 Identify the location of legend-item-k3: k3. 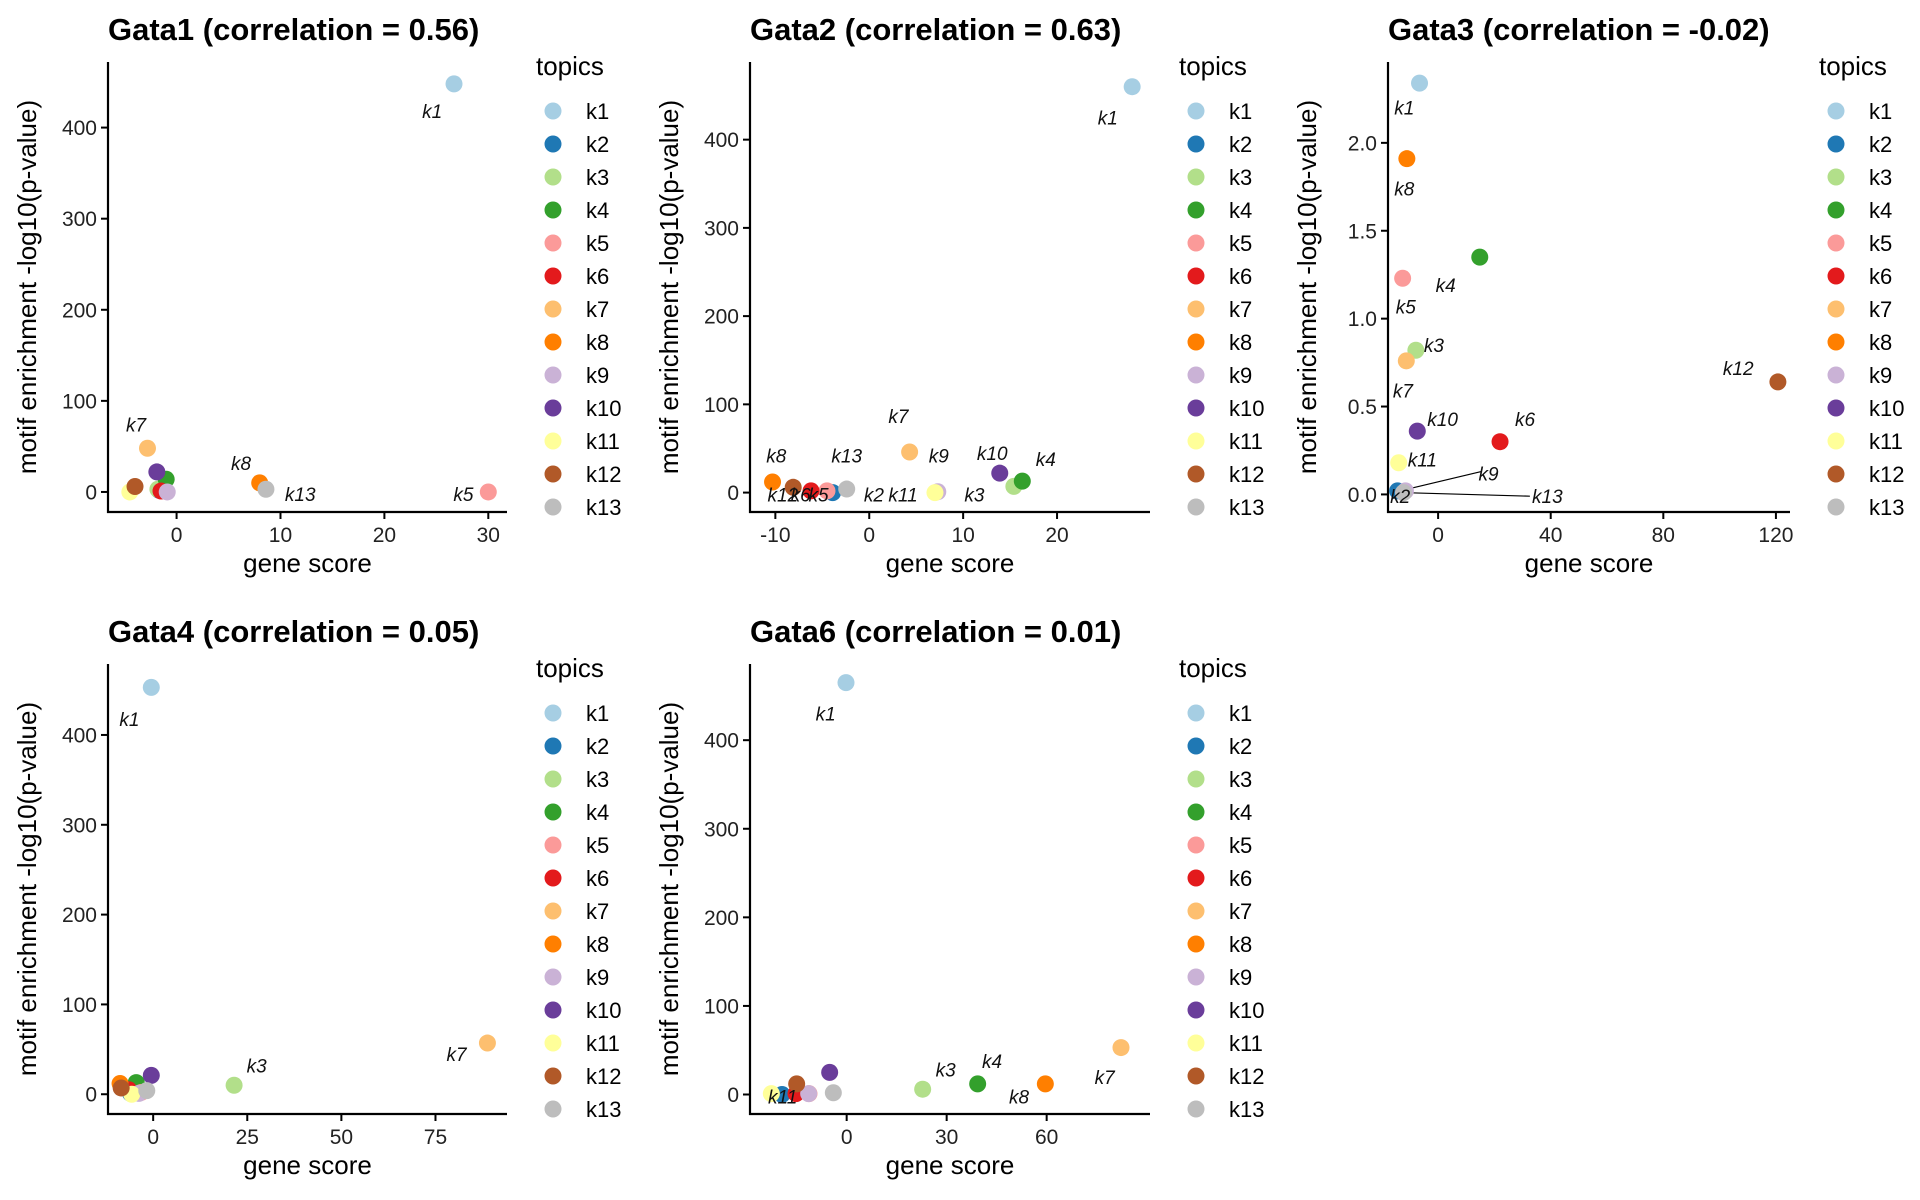
(1240, 177).